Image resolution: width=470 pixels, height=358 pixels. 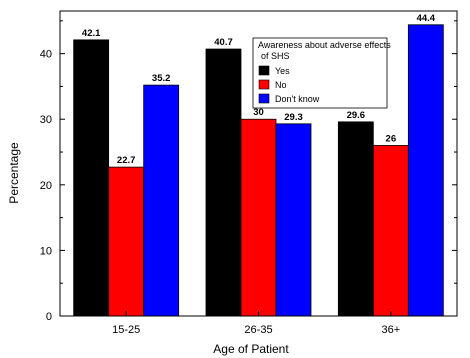 What do you see at coordinates (391, 138) in the screenshot?
I see `data-label: 26` at bounding box center [391, 138].